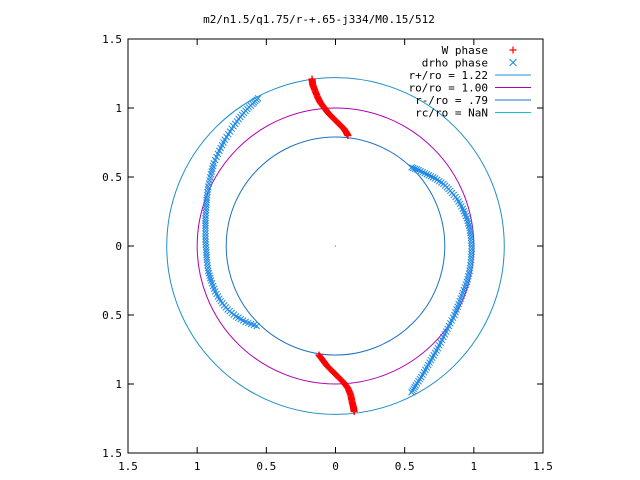 The image size is (640, 480). Describe the element at coordinates (513, 62) in the screenshot. I see `legend-x-marker` at that location.